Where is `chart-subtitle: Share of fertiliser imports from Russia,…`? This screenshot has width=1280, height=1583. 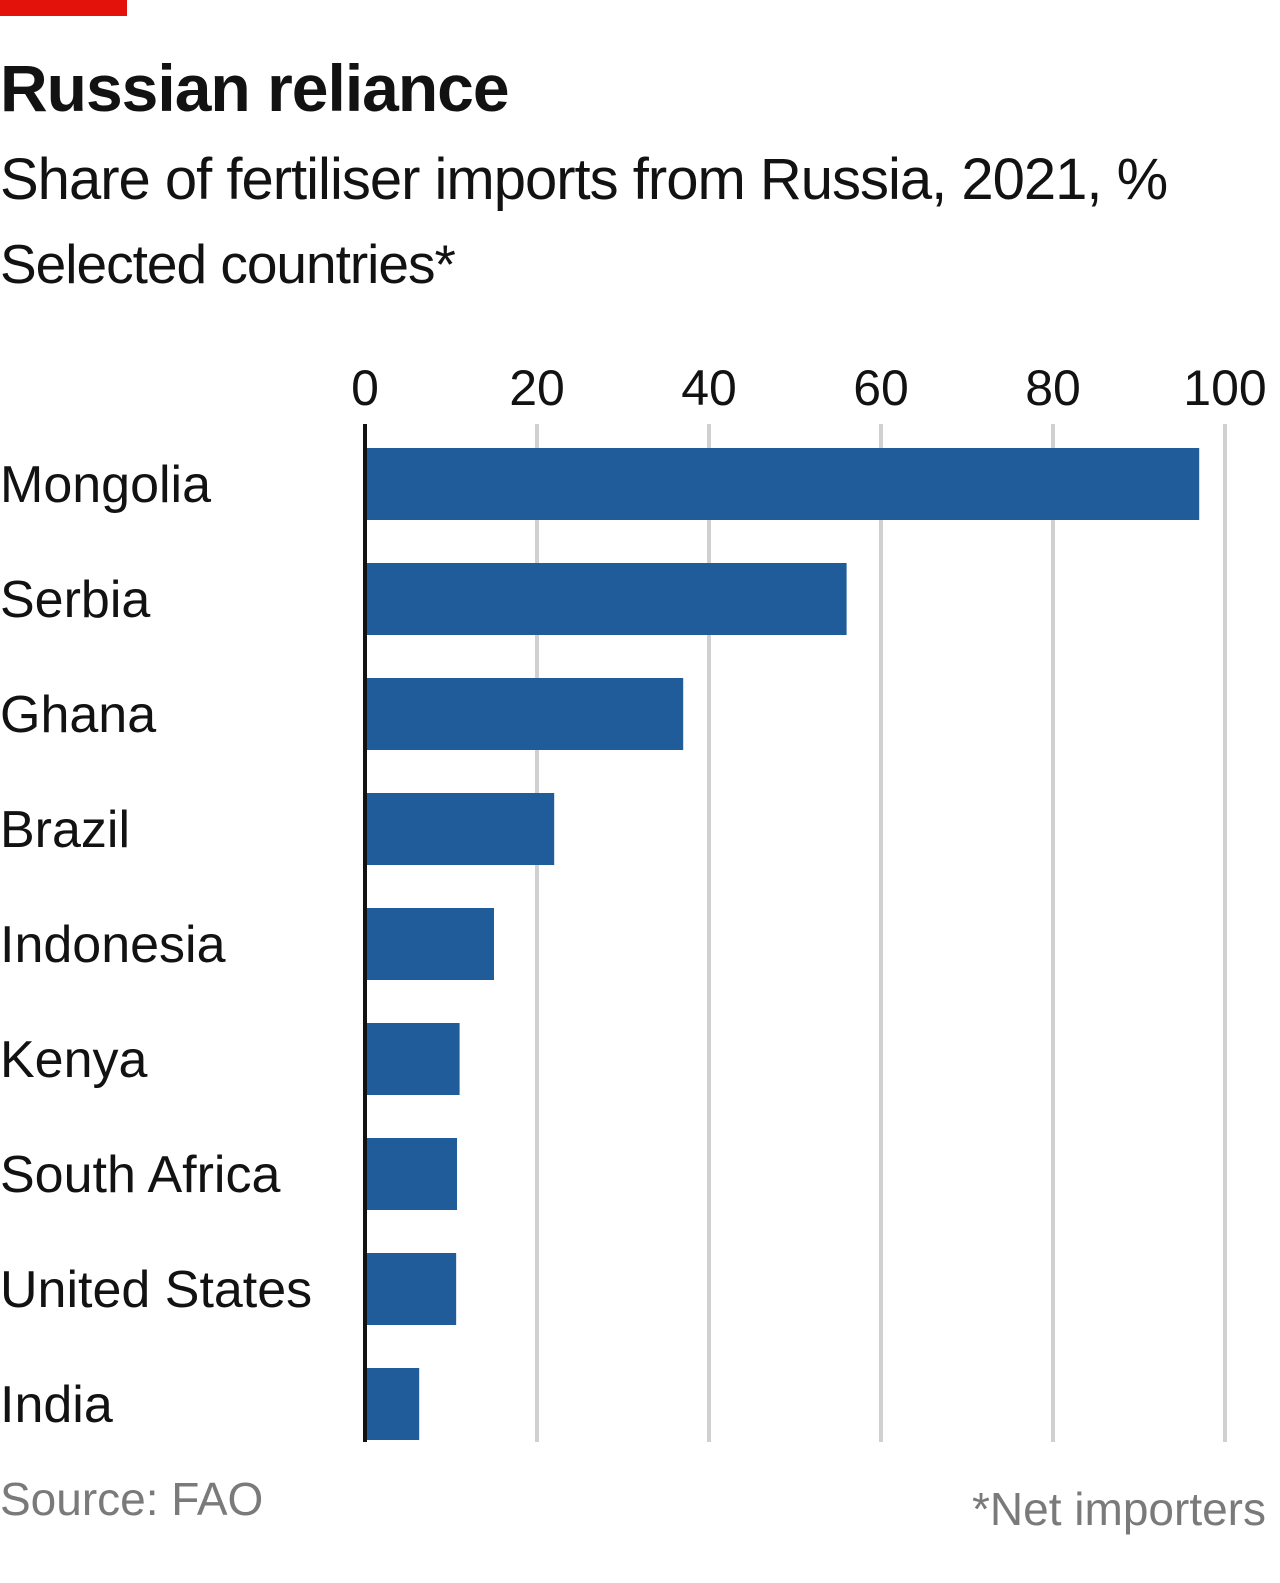
chart-subtitle: Share of fertiliser imports from Russia,… is located at coordinates (584, 179).